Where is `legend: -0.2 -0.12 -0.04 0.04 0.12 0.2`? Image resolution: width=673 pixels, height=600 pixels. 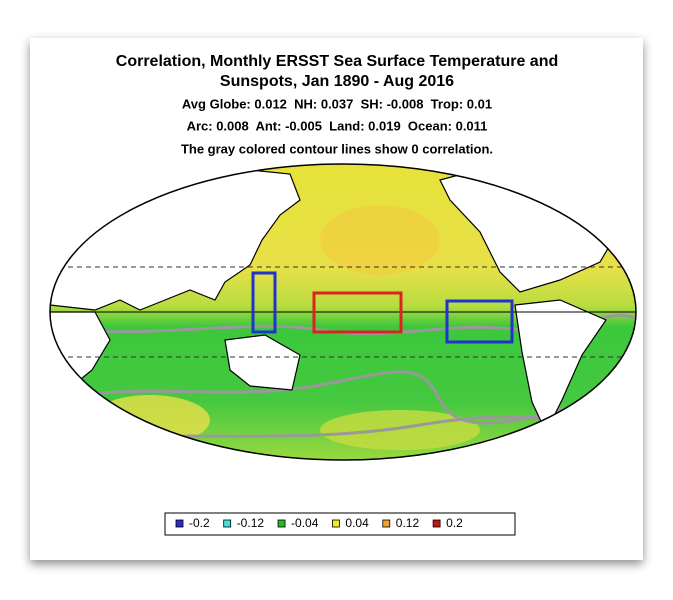
legend: -0.2 -0.12 -0.04 0.04 0.12 0.2 is located at coordinates (319, 523).